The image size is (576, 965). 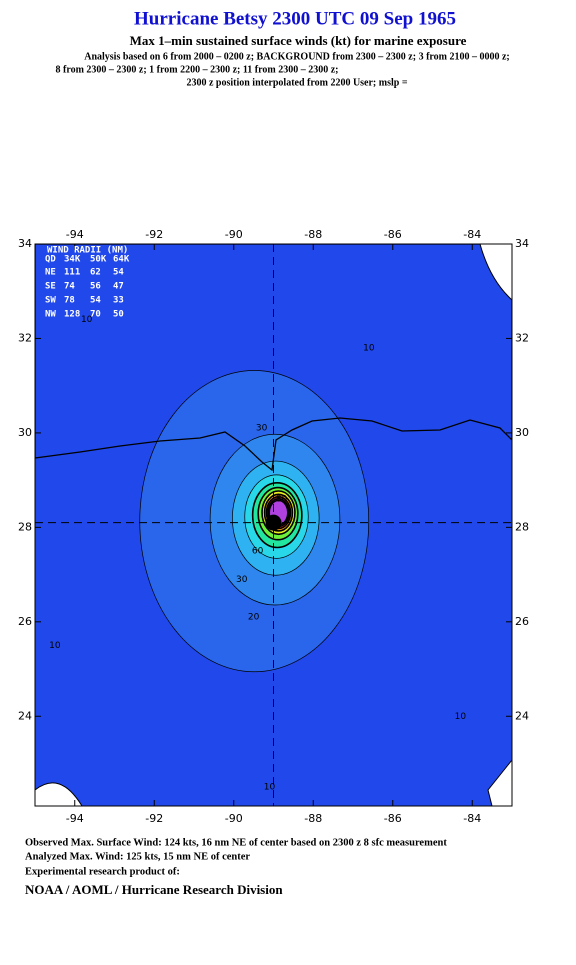 What do you see at coordinates (72, 273) in the screenshot?
I see `wind-radii-cell: 111` at bounding box center [72, 273].